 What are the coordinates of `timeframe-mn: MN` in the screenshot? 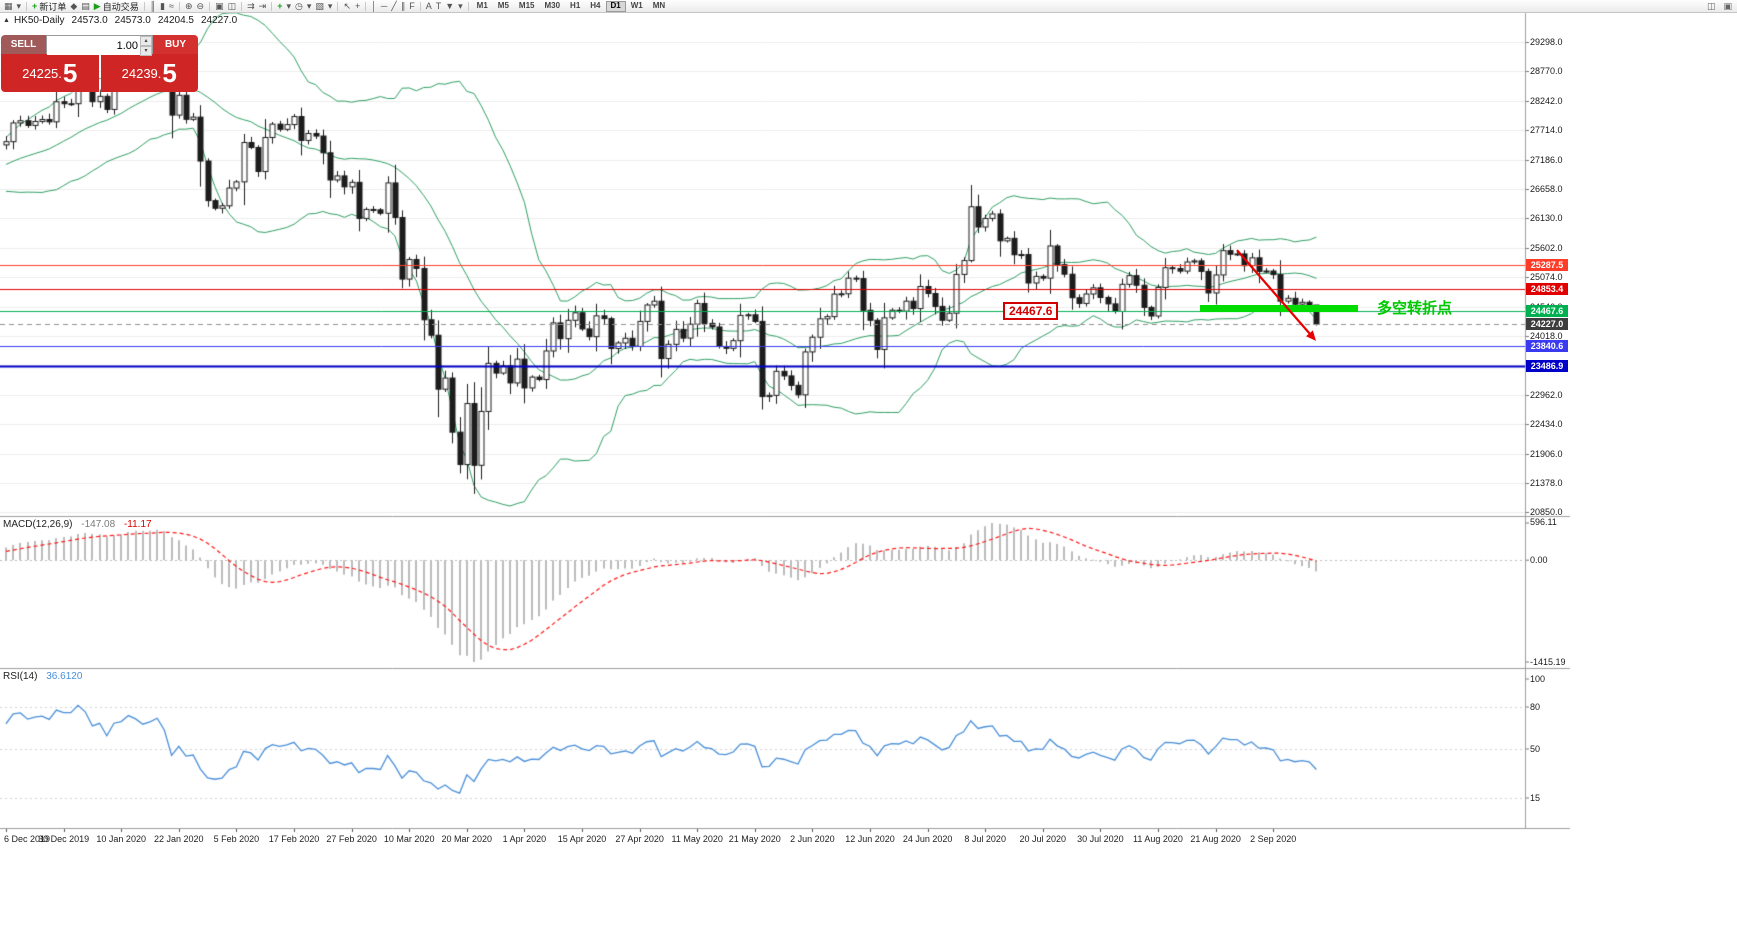 It's located at (659, 5).